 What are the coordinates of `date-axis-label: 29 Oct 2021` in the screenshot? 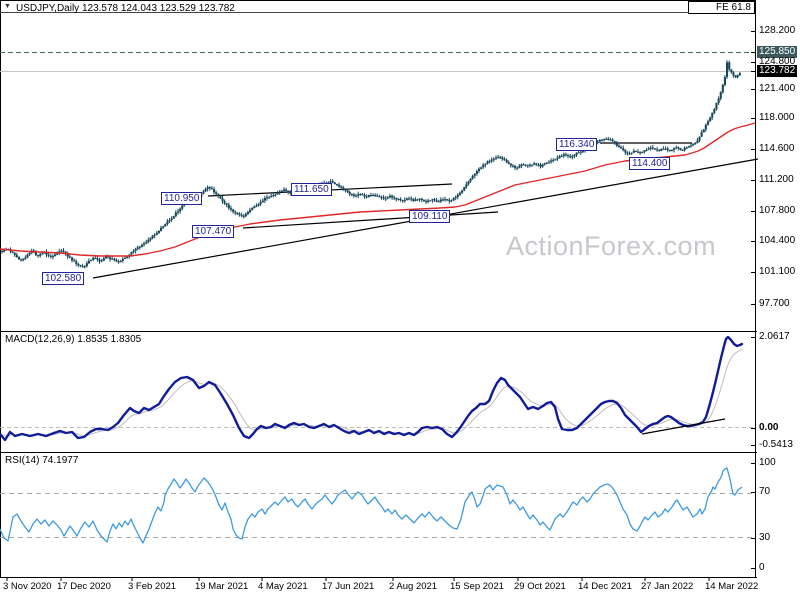 It's located at (540, 586).